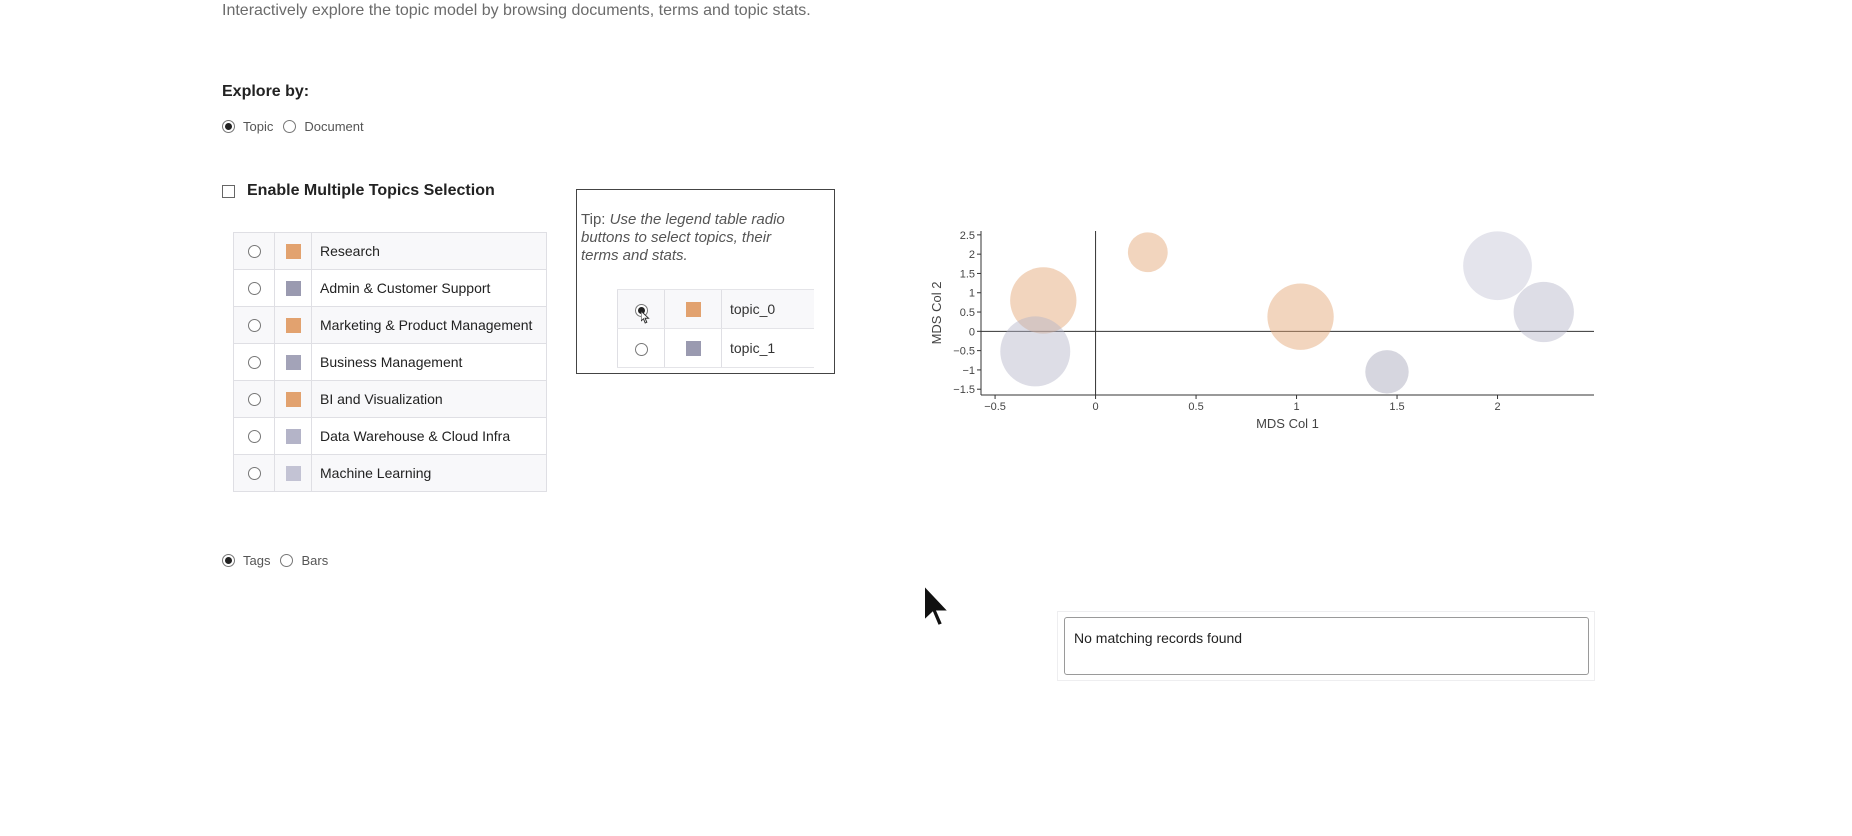 The width and height of the screenshot is (1852, 836). I want to click on topic-row: Research, so click(390, 251).